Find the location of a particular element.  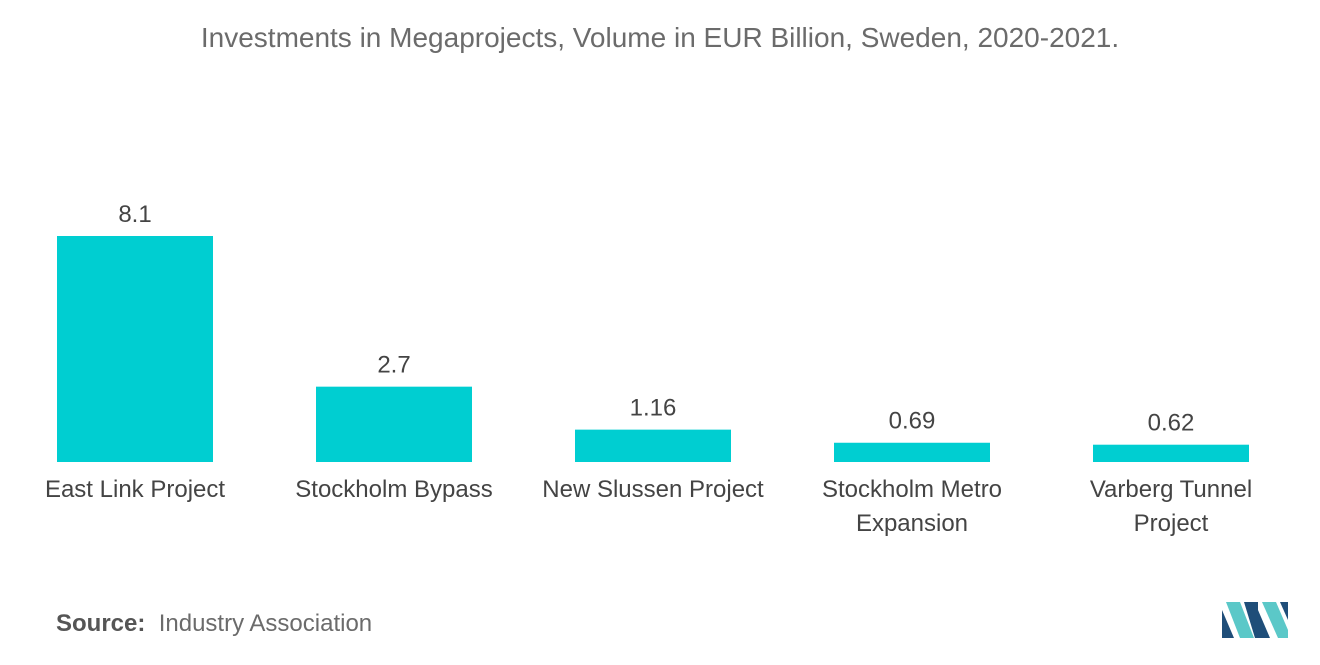

category-label-4-1: Project is located at coordinates (1171, 523).